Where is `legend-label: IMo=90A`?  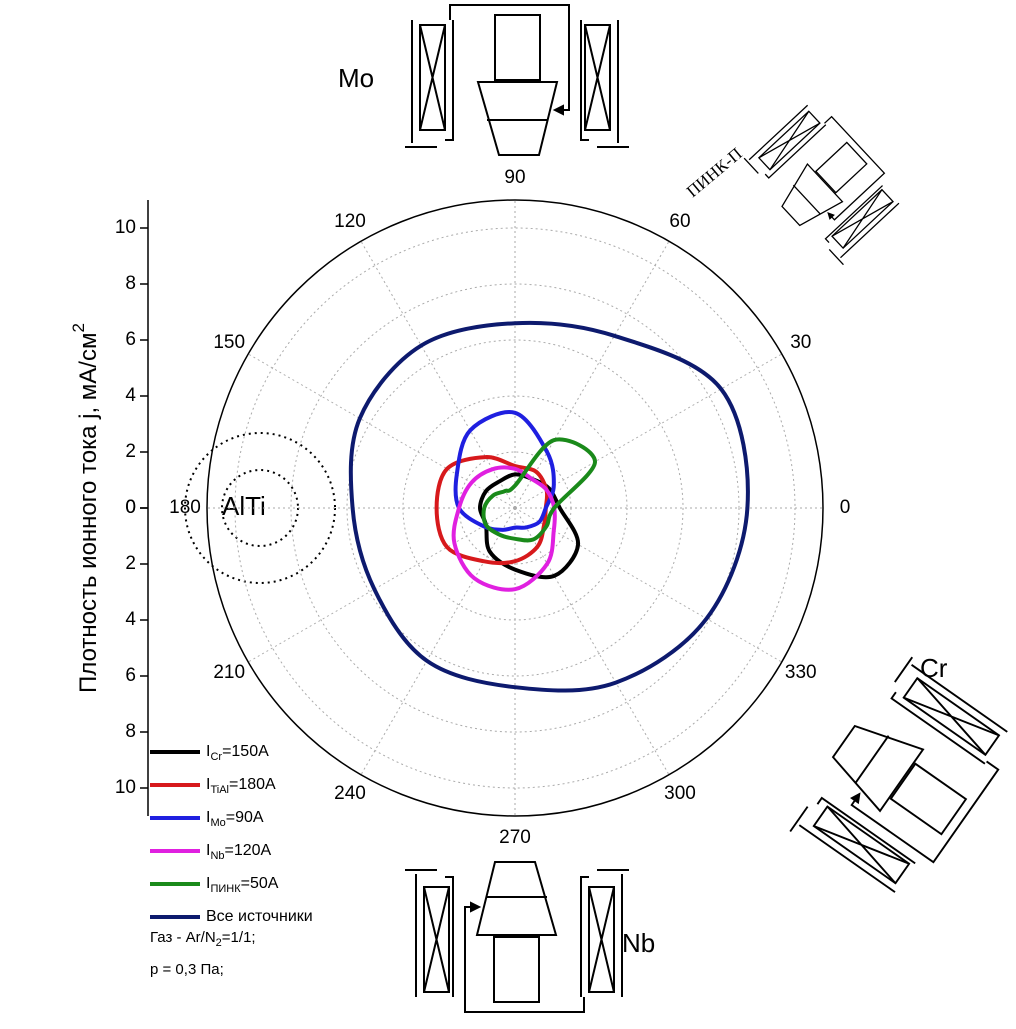
legend-label: IMo=90A is located at coordinates (235, 819).